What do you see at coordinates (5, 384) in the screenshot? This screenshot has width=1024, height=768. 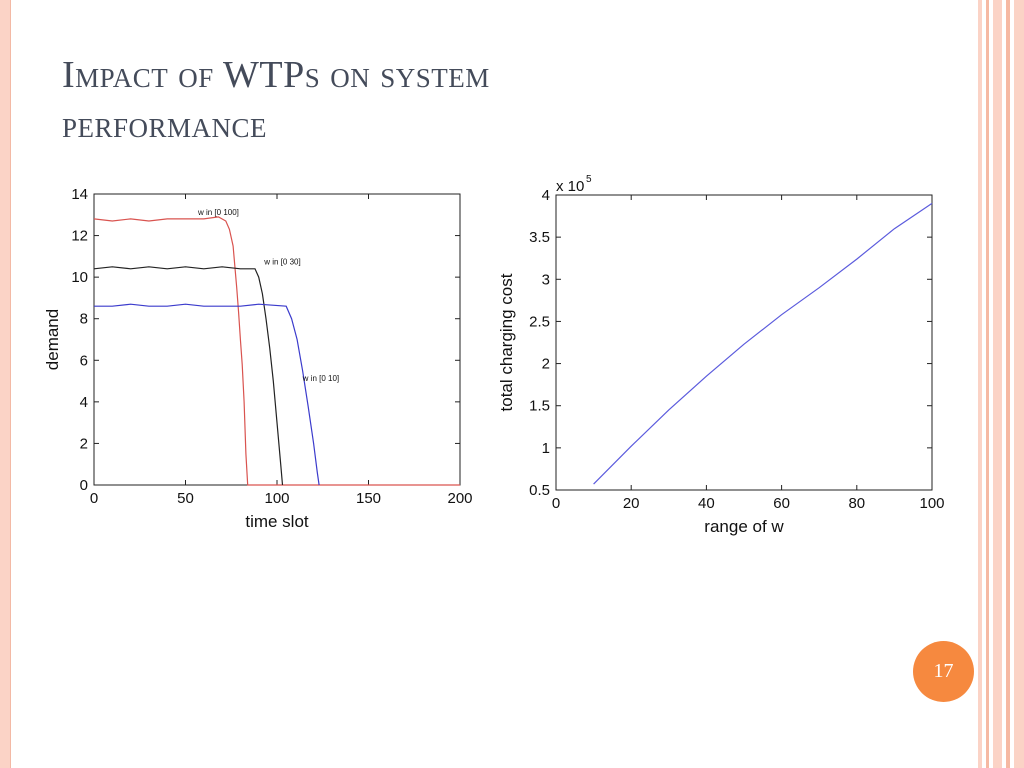 I see `left-decorative-stripe` at bounding box center [5, 384].